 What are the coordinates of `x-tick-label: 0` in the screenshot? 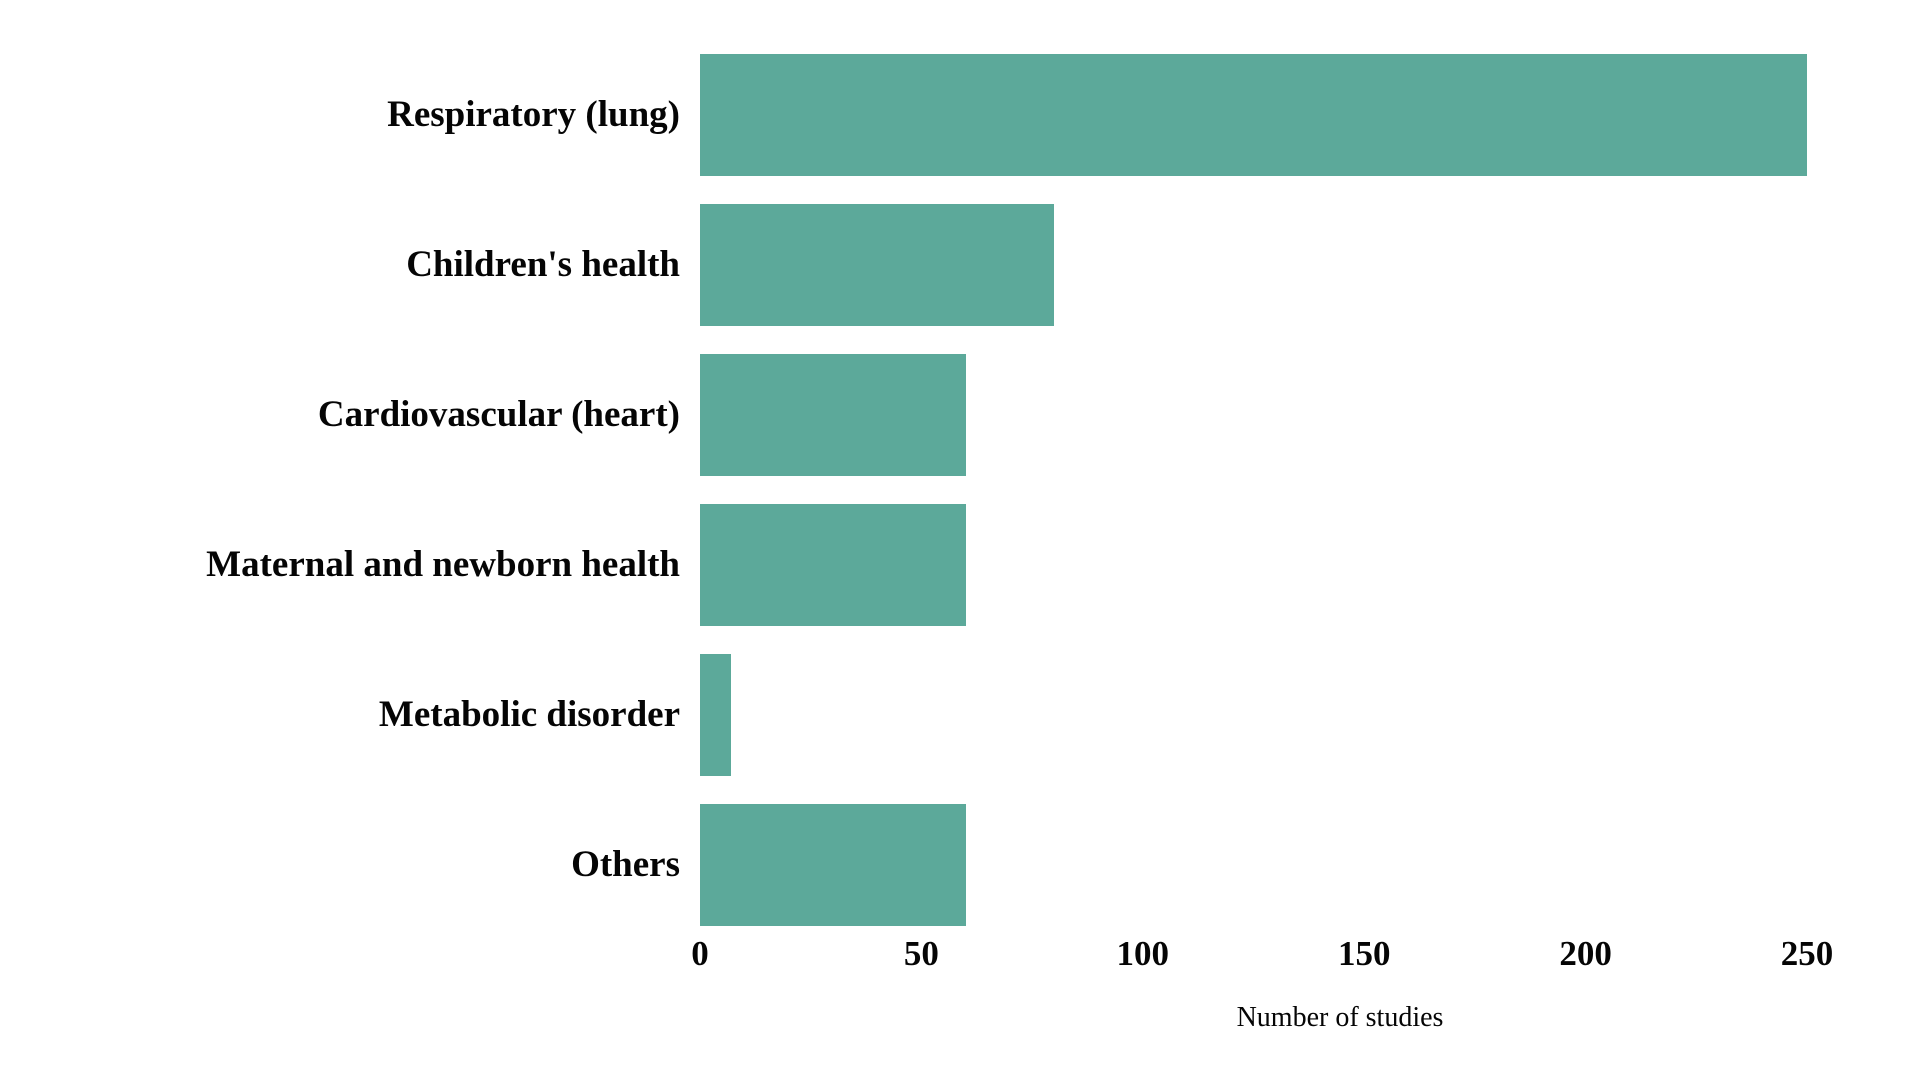 It's located at (700, 953).